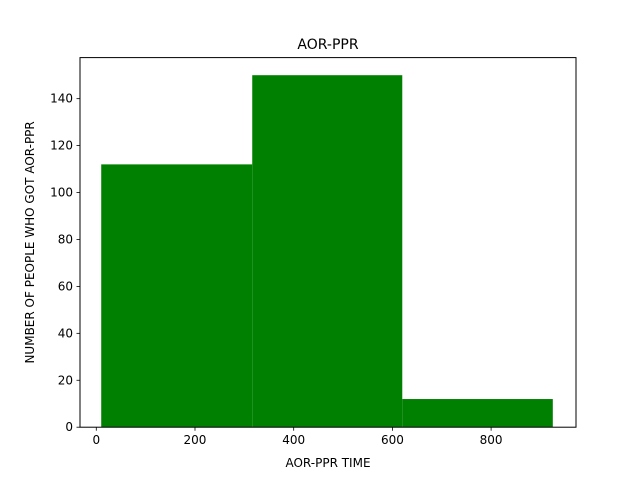 The width and height of the screenshot is (640, 480). I want to click on y-tick-label: 100, so click(61, 193).